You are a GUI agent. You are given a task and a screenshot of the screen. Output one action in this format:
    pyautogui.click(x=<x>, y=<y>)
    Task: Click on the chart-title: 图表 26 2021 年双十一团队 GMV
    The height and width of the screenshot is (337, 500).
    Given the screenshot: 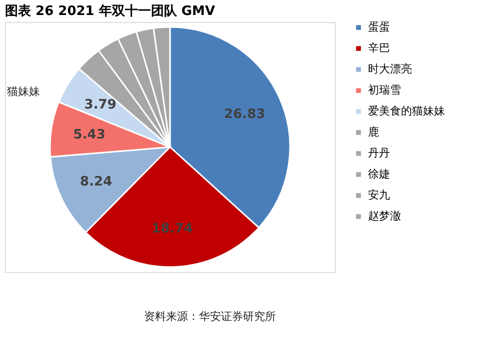 What is the action you would take?
    pyautogui.click(x=110, y=11)
    